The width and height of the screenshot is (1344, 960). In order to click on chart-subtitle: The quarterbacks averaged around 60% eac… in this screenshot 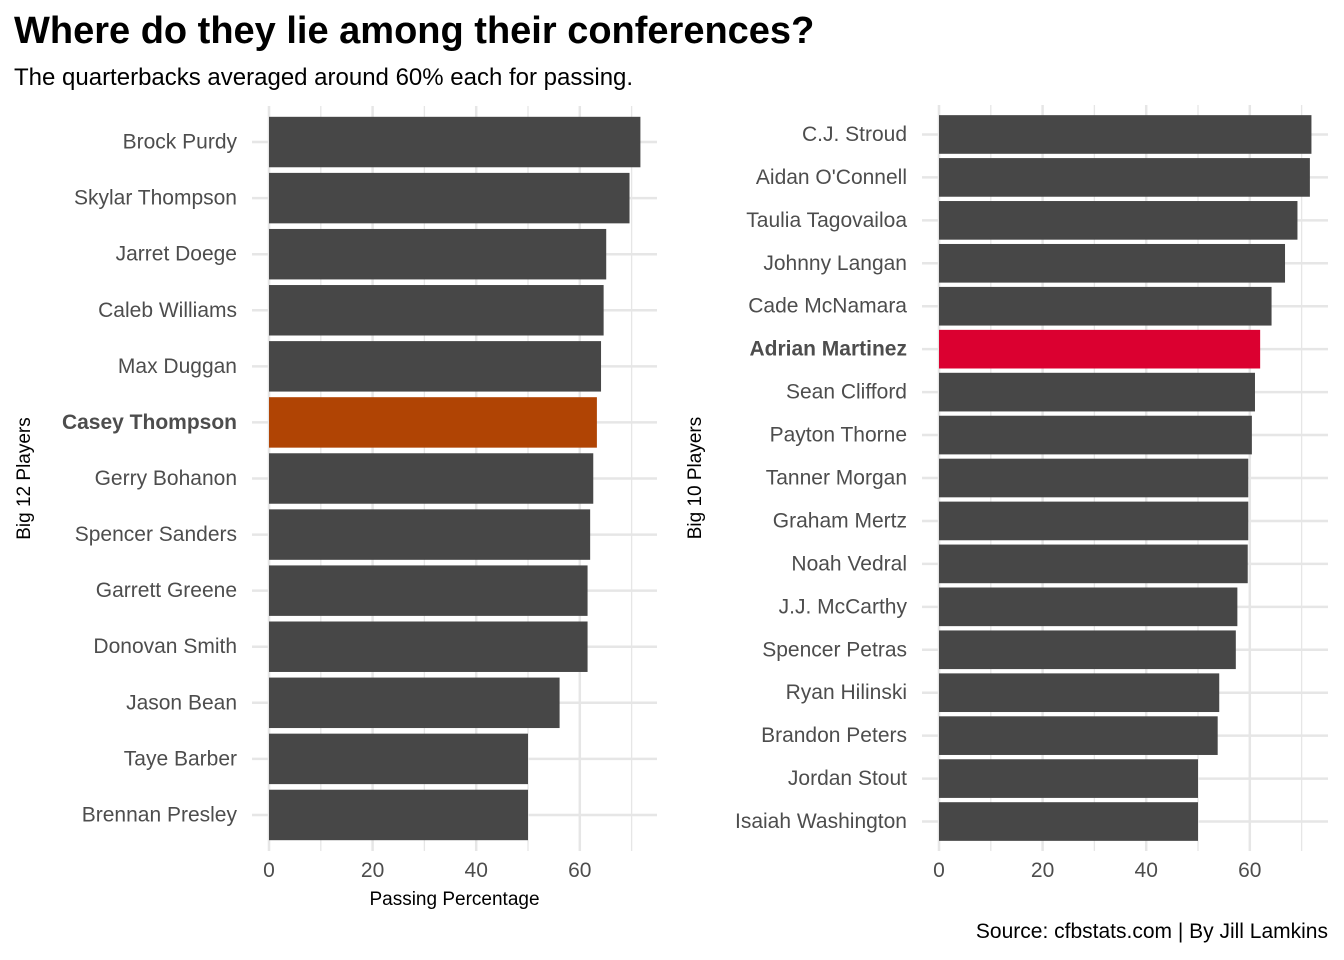, I will do `click(324, 77)`.